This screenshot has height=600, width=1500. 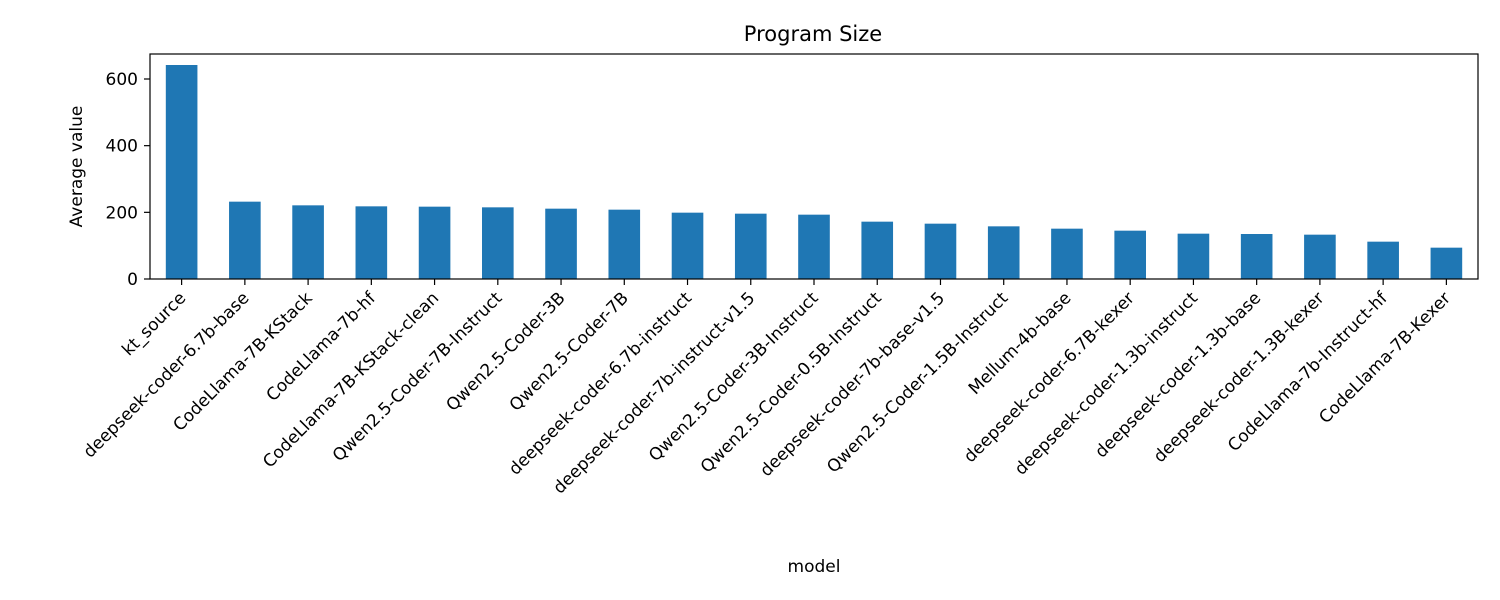 I want to click on bar-Mellum-4b-base, so click(x=1067, y=253).